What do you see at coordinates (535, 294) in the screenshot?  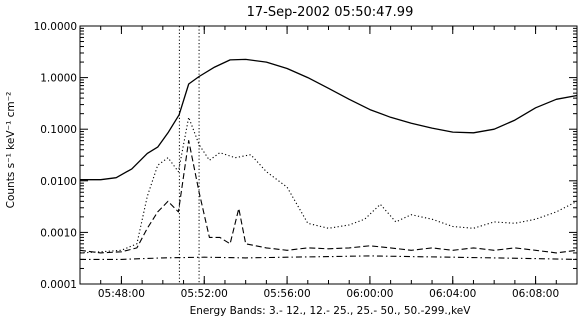 I see `x-tick-label: 06:08:00` at bounding box center [535, 294].